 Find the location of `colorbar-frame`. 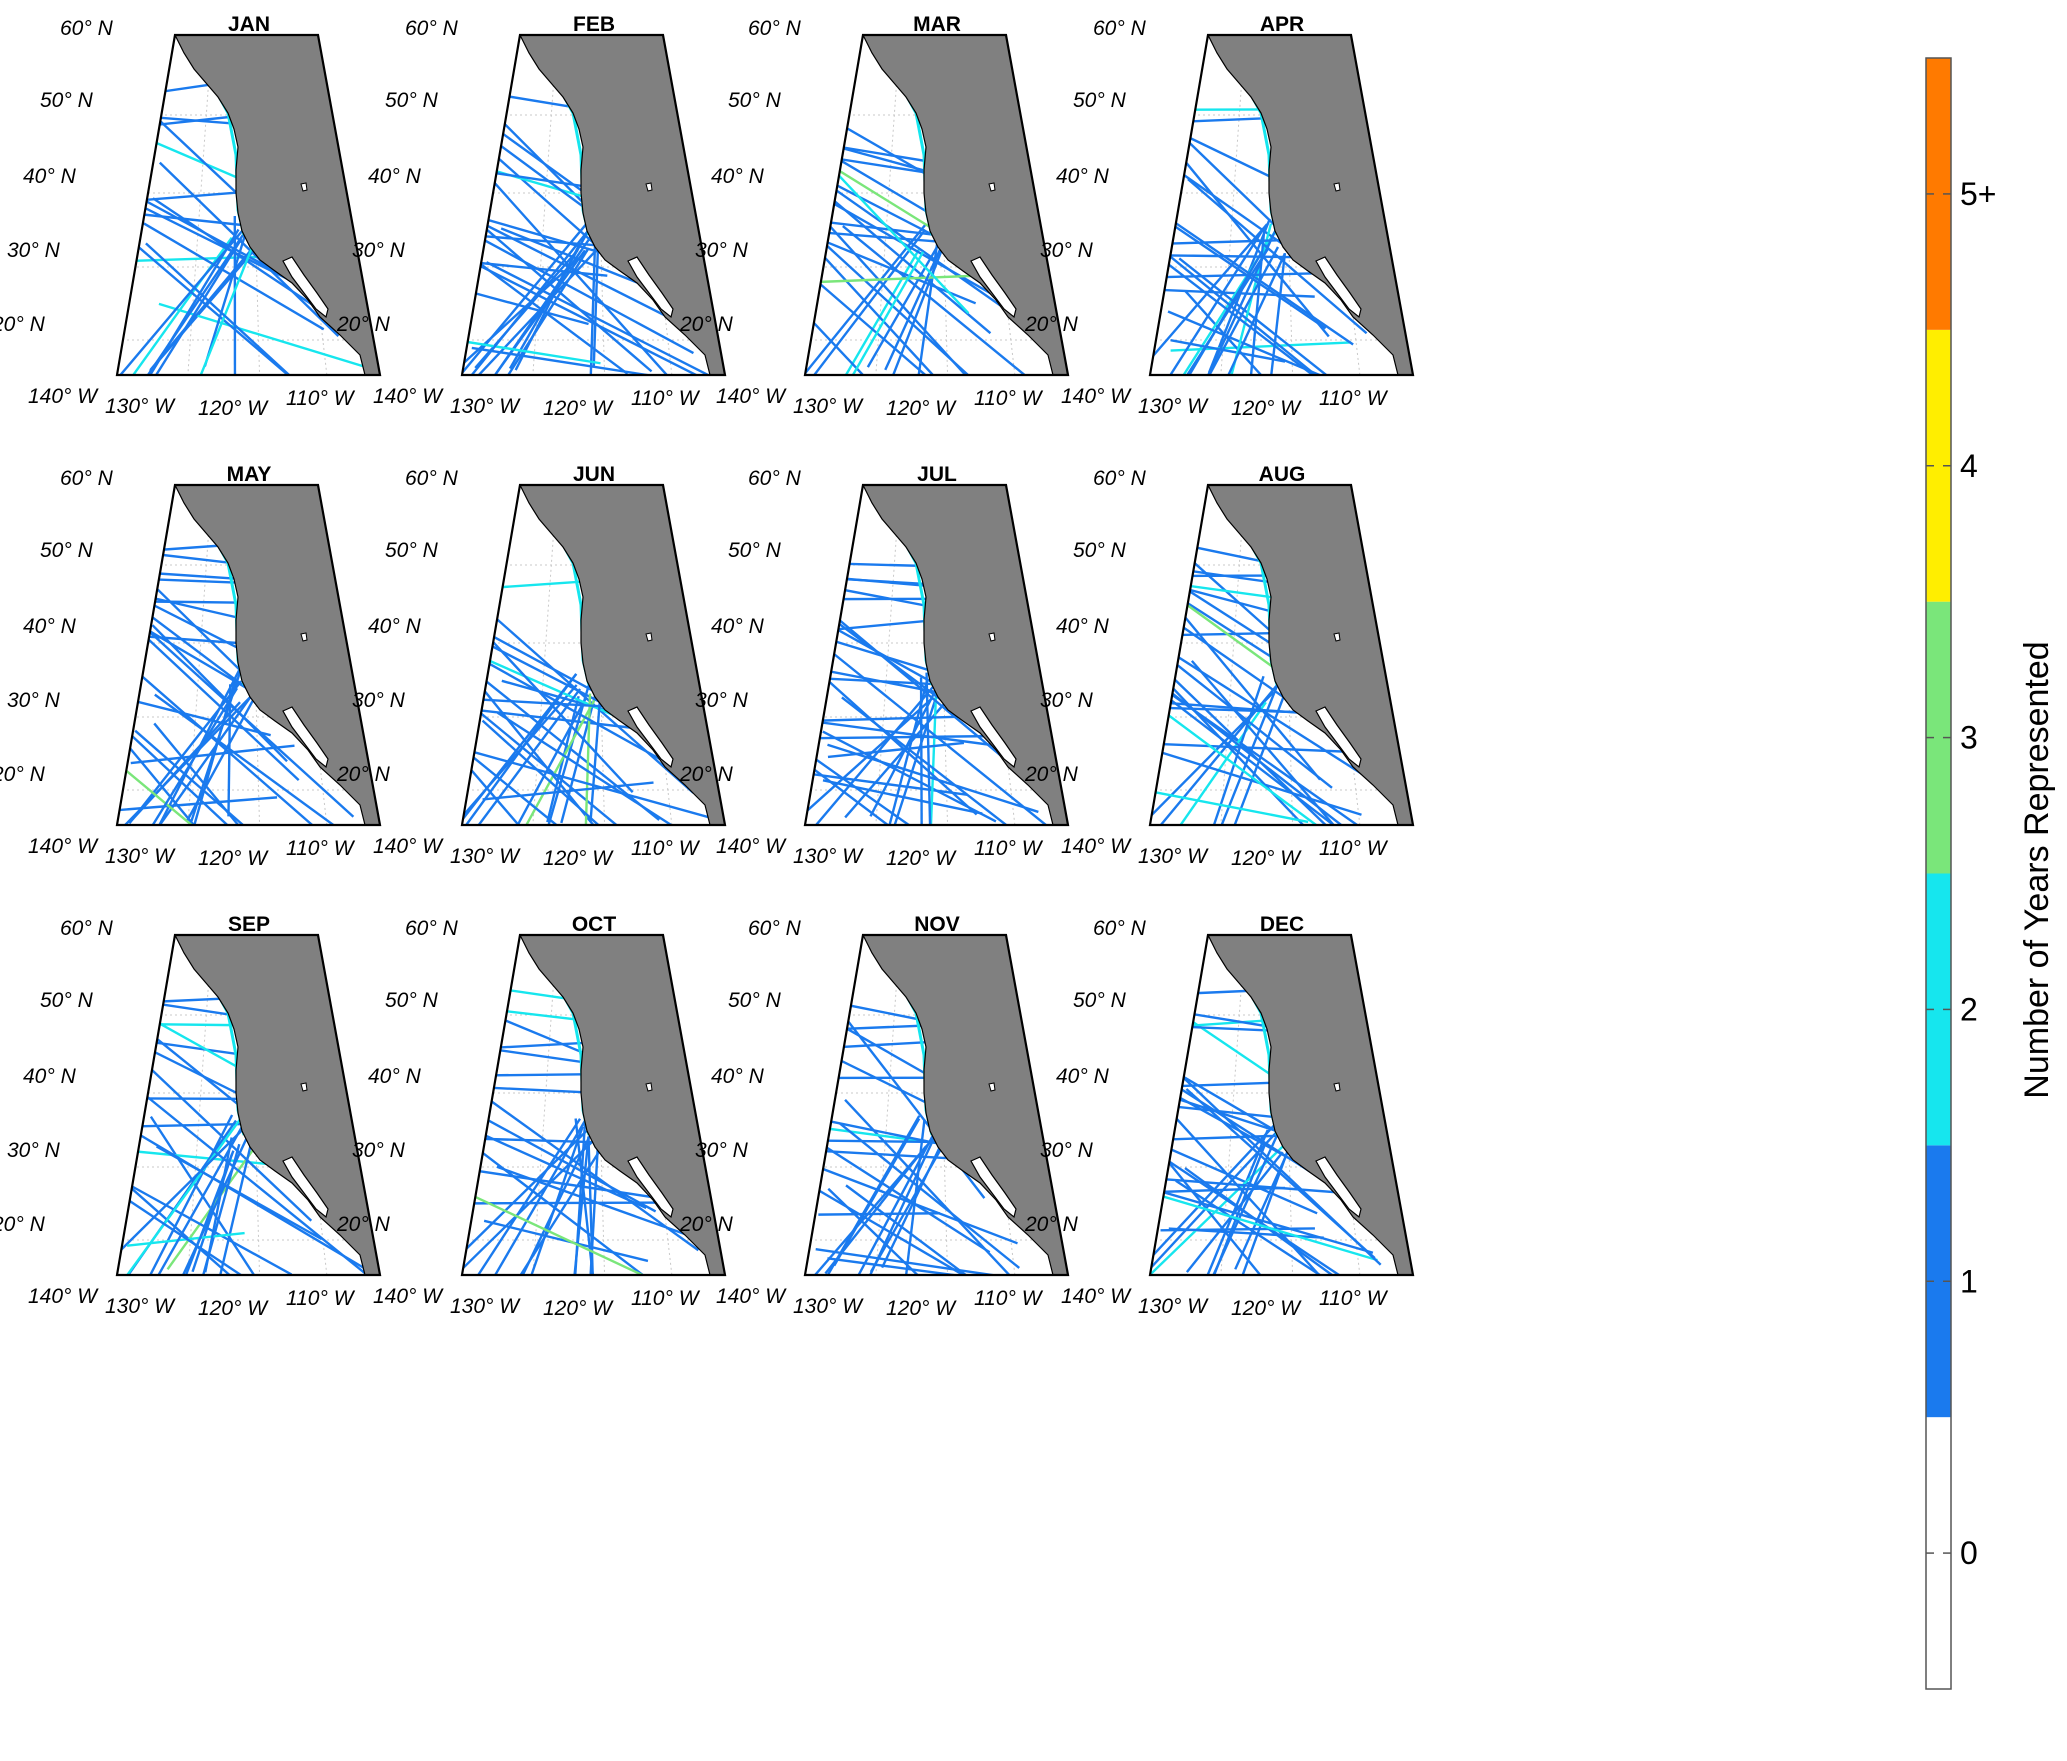

colorbar-frame is located at coordinates (1938, 873).